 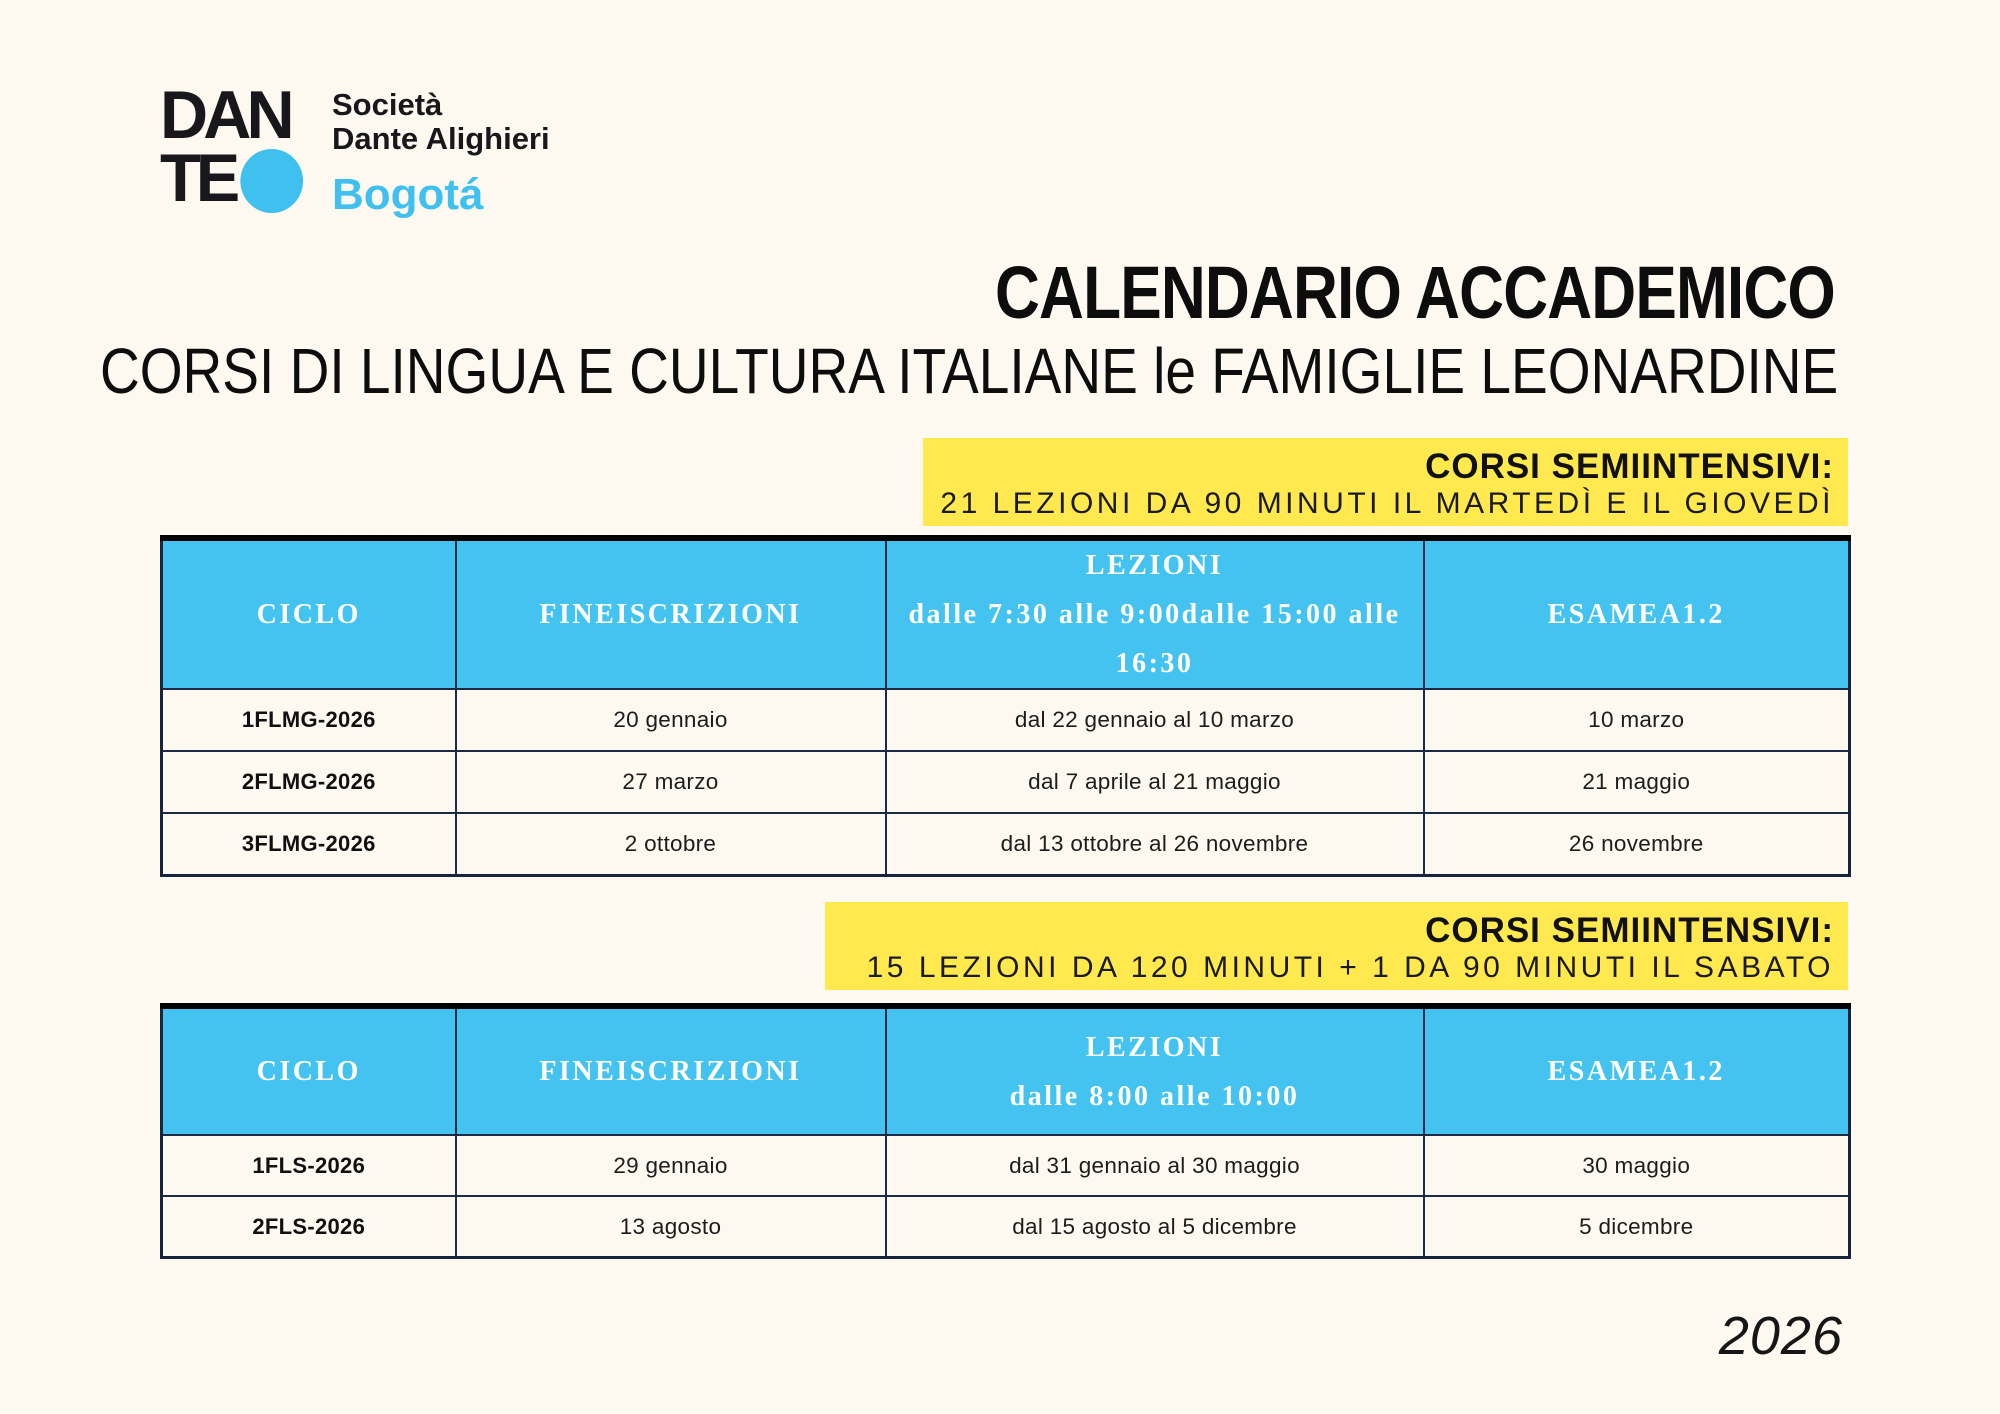 What do you see at coordinates (1154, 1096) in the screenshot?
I see `column-header-schedule: dalle 8:00 alle 10:00` at bounding box center [1154, 1096].